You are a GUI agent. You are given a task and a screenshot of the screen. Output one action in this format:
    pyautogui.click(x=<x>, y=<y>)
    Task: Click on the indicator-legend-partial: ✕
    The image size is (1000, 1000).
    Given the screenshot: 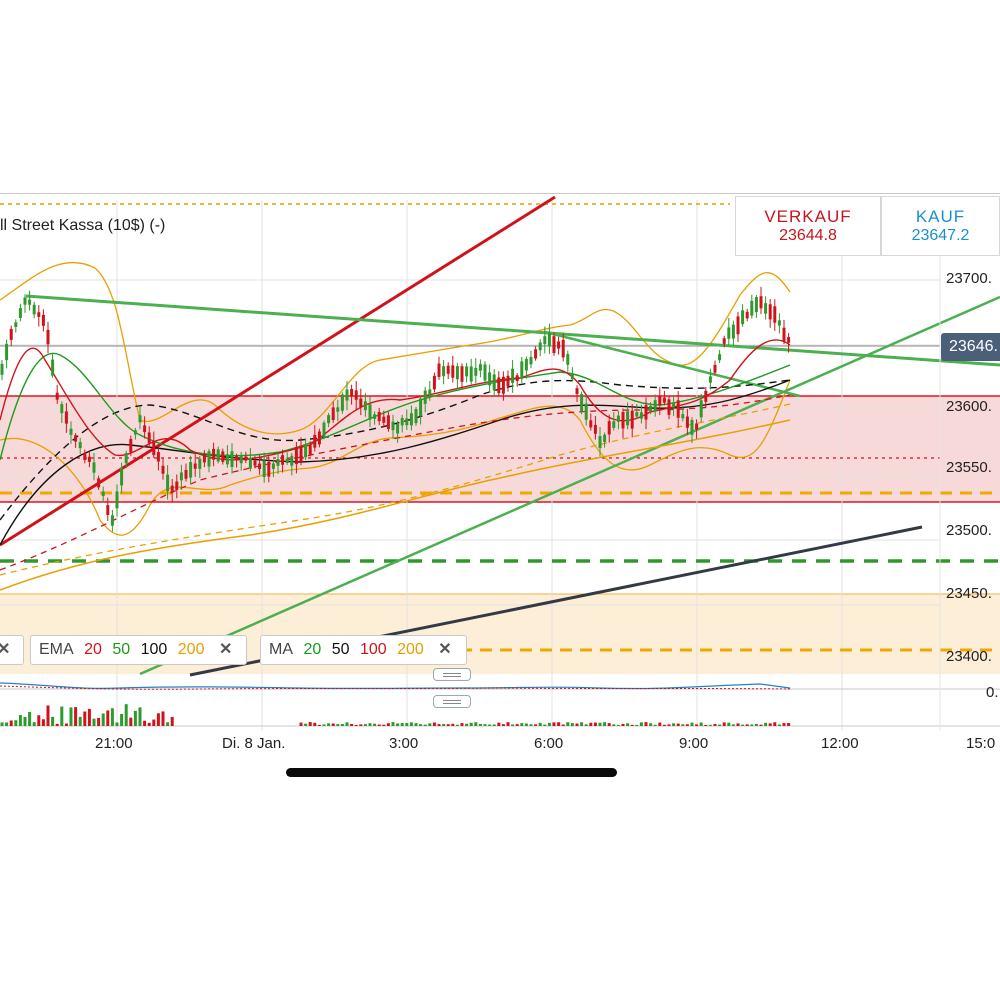 What is the action you would take?
    pyautogui.click(x=12, y=650)
    